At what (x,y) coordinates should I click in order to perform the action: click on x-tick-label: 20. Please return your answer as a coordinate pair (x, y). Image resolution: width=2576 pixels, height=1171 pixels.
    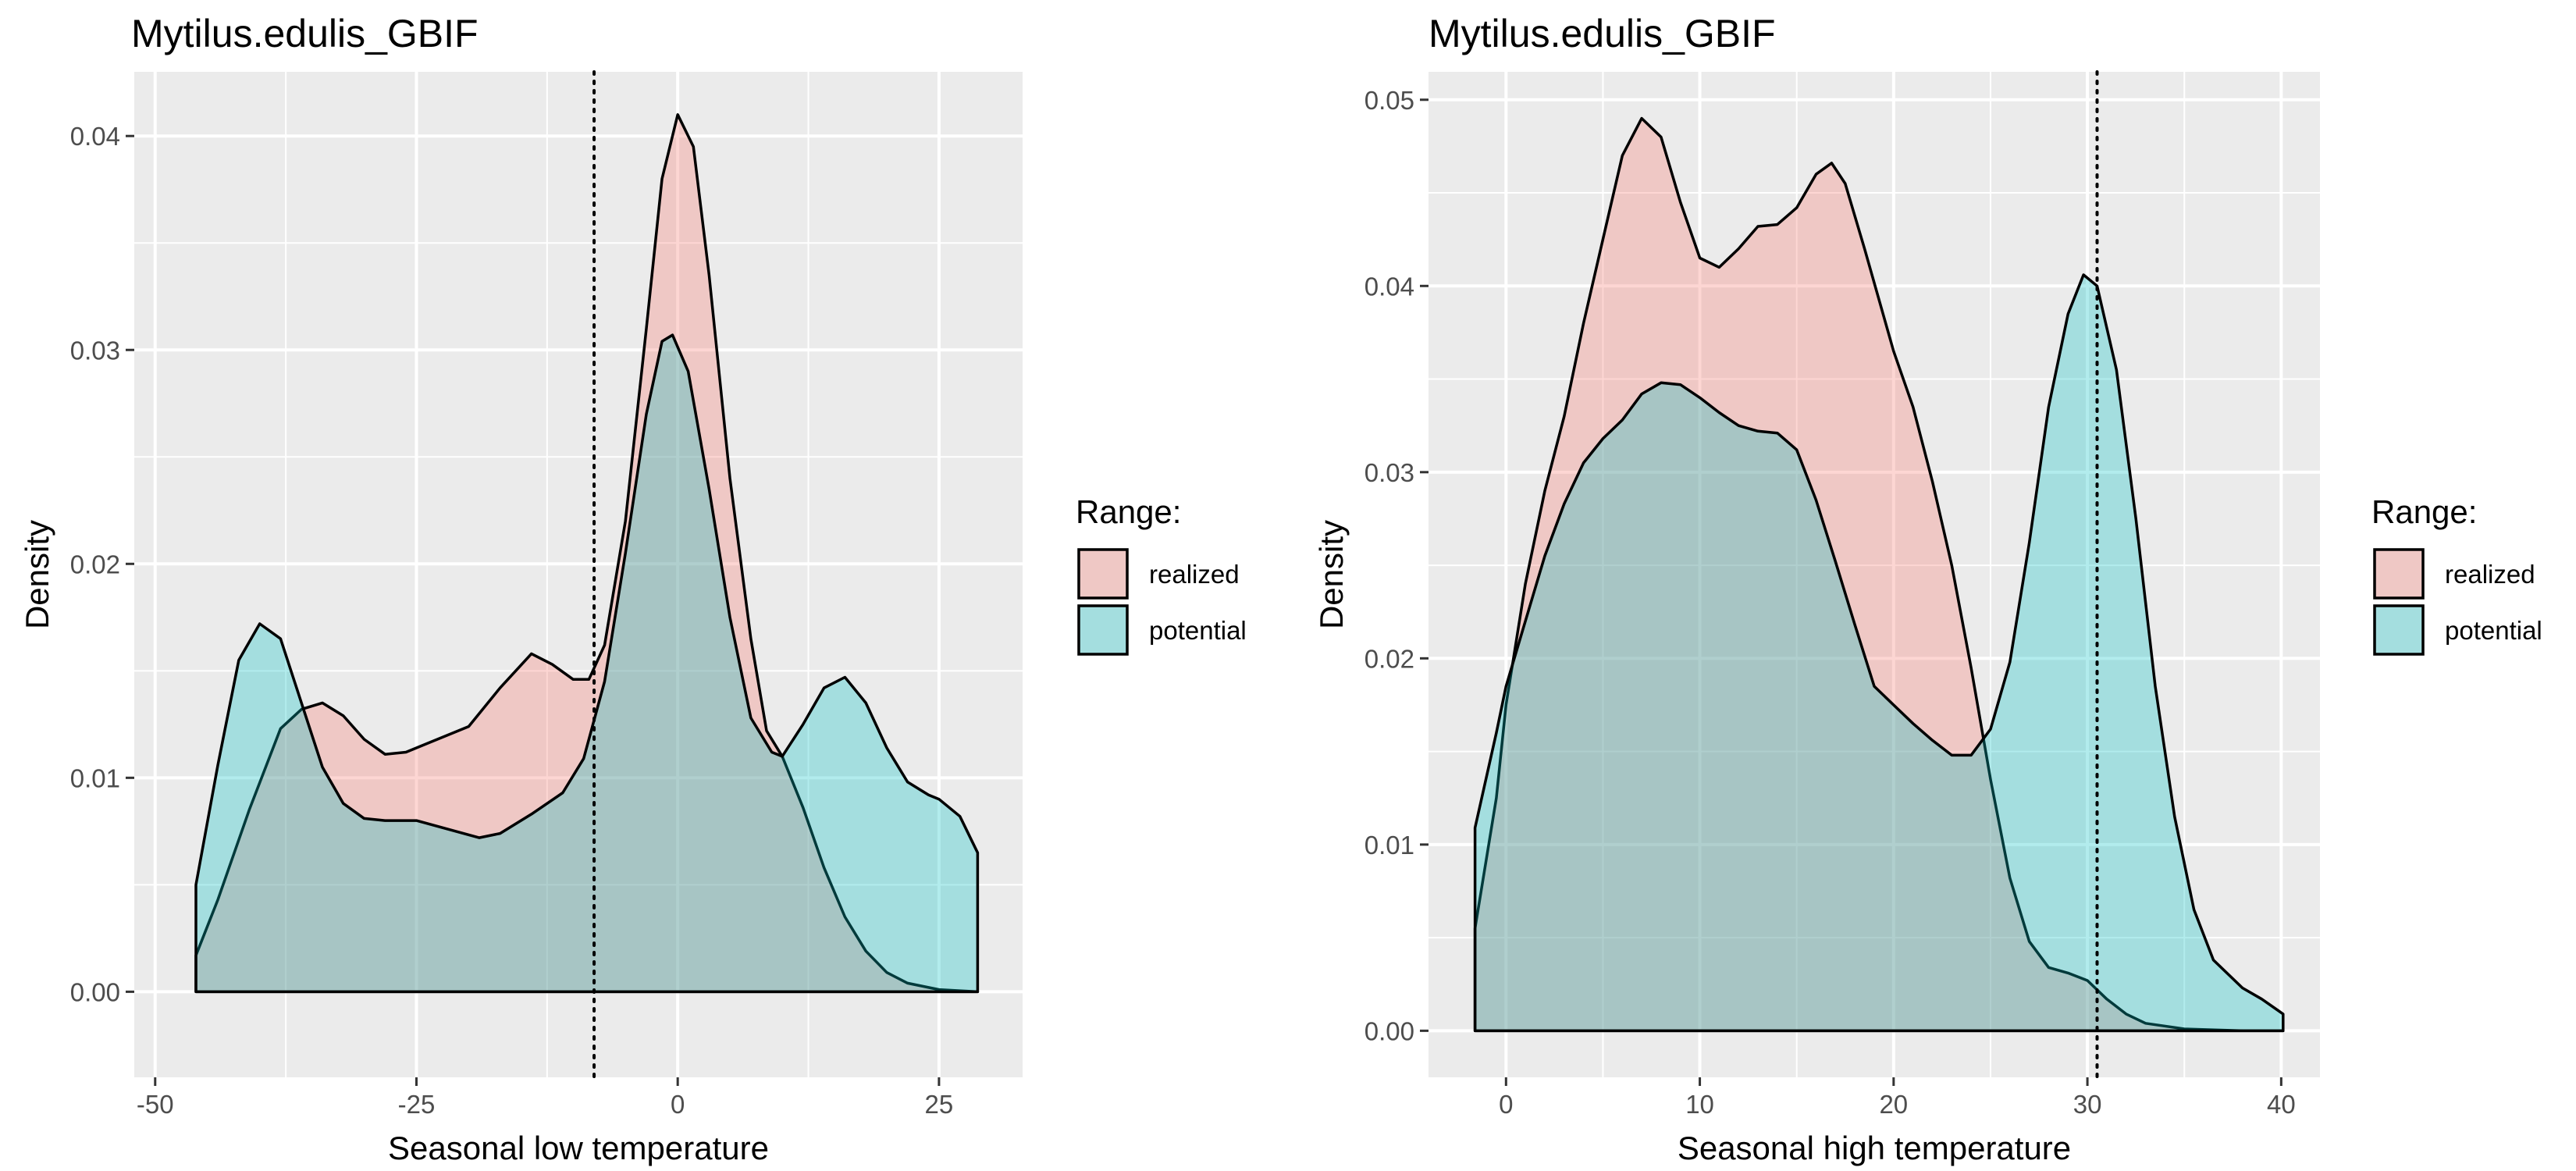
    Looking at the image, I should click on (1893, 1104).